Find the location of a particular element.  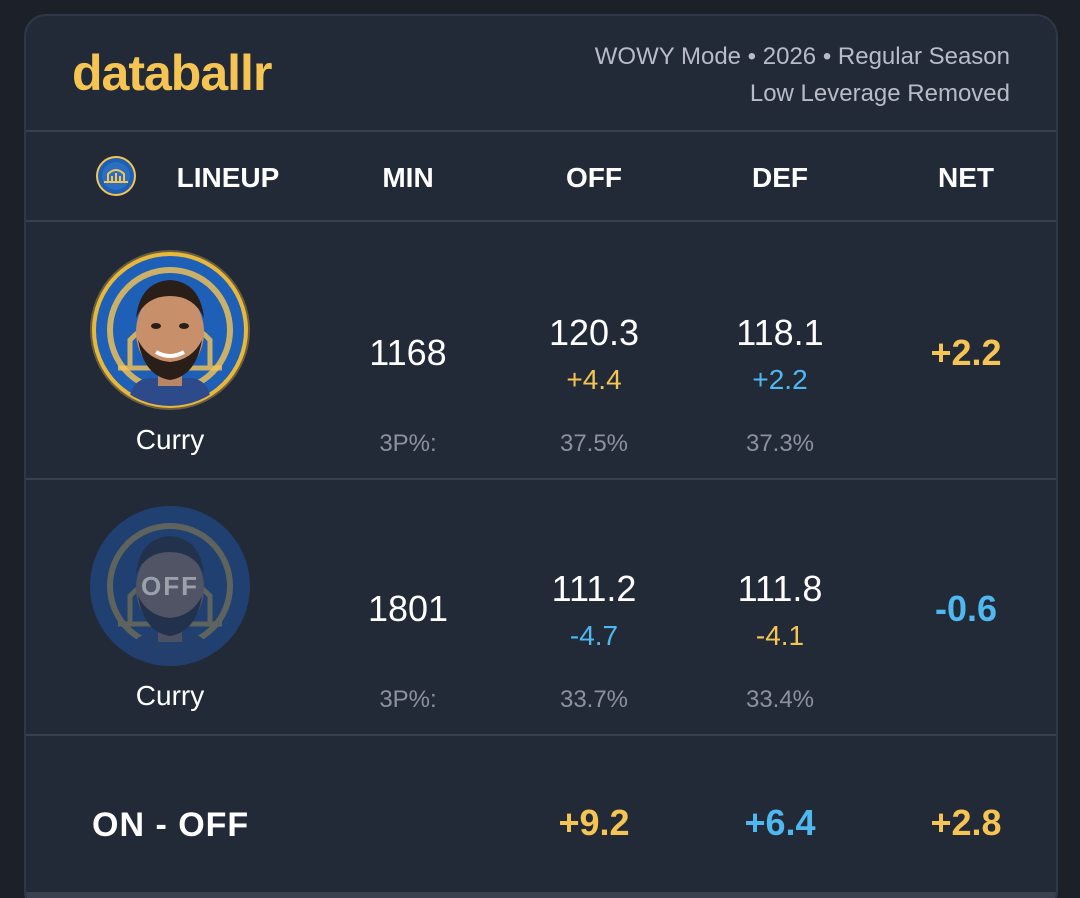

player-avatar-off is located at coordinates (170, 586).